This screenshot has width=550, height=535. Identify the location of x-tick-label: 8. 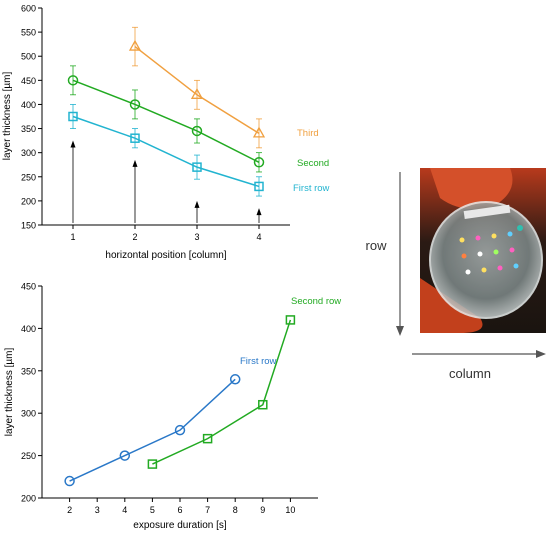
(235, 510).